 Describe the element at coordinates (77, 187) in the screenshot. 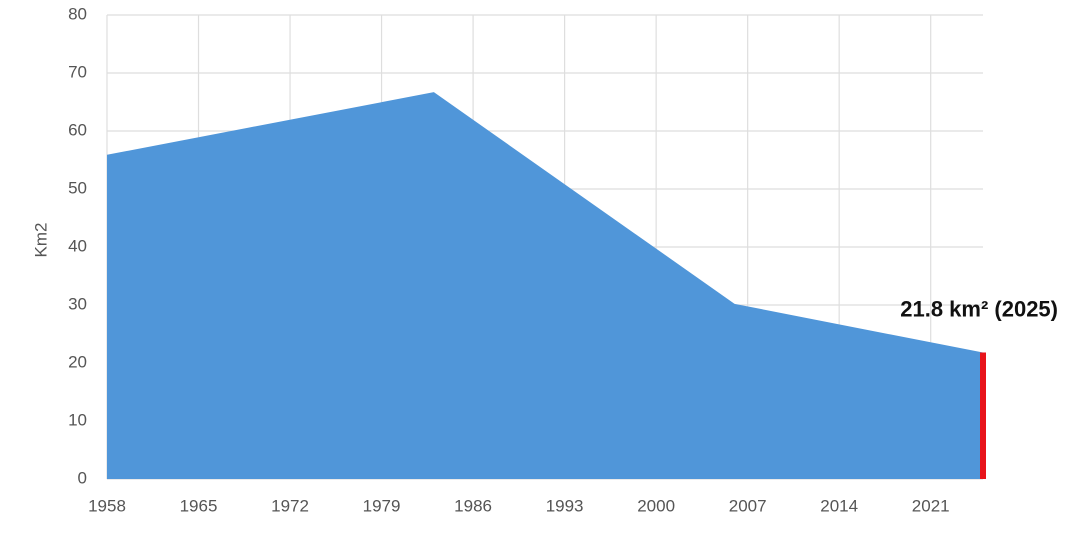

I see `y-tick-label: 50` at that location.